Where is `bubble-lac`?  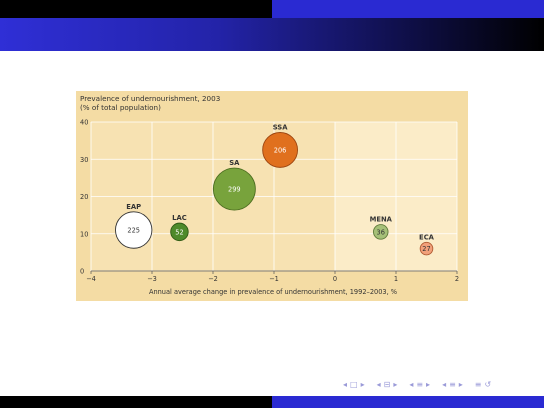
bubble-lac is located at coordinates (179, 232).